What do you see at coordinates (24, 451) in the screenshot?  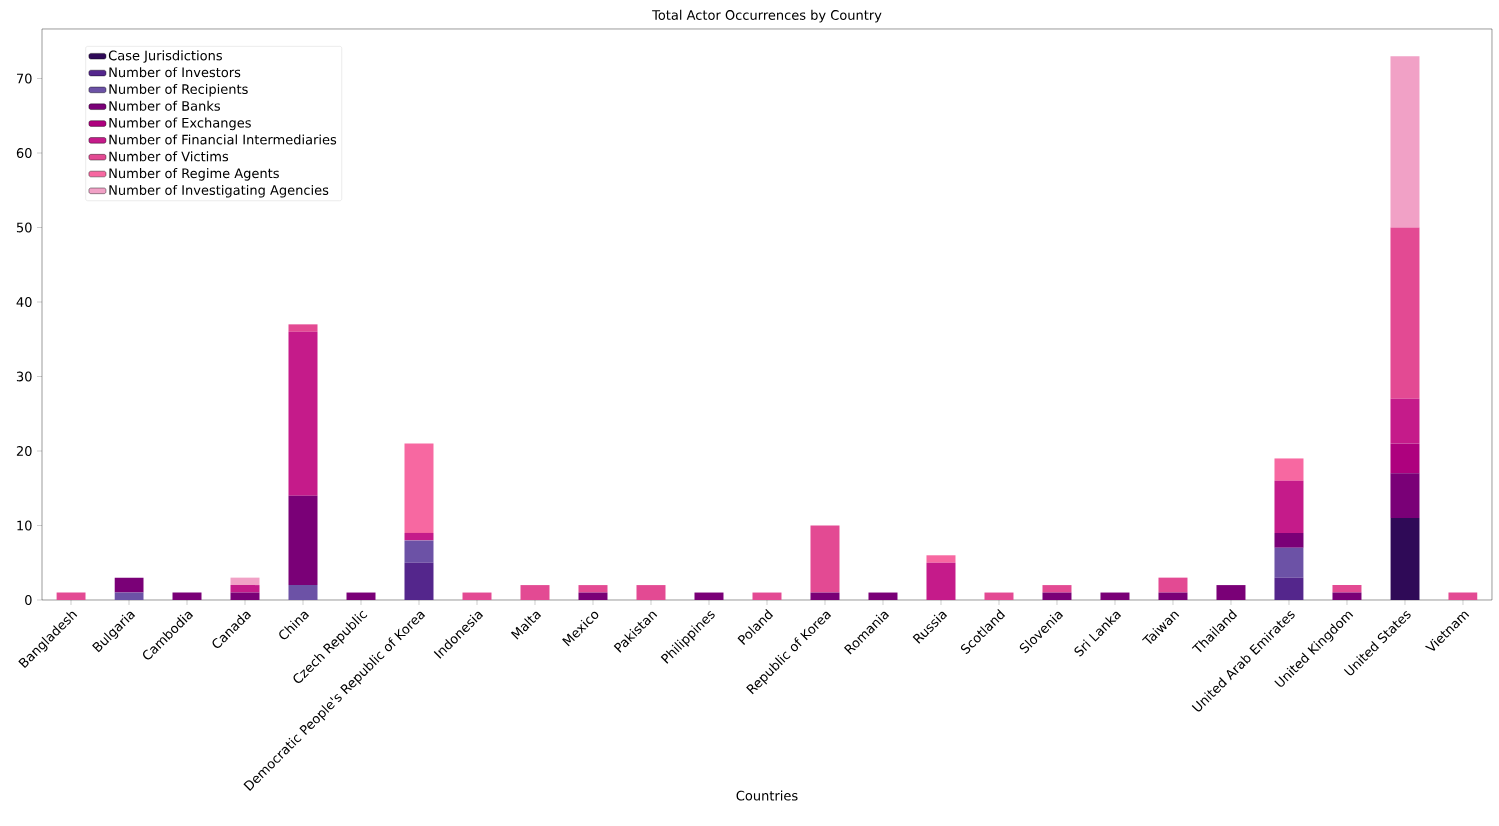 I see `y-tick-label: 20` at bounding box center [24, 451].